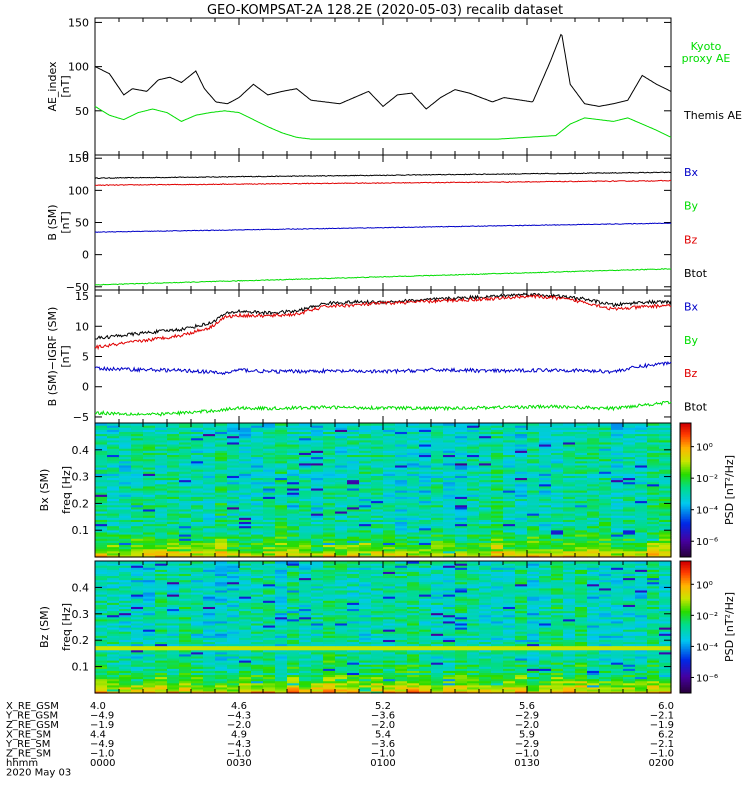 The height and width of the screenshot is (800, 750). Describe the element at coordinates (65, 356) in the screenshot. I see `y-axis-unit: [nT]` at that location.